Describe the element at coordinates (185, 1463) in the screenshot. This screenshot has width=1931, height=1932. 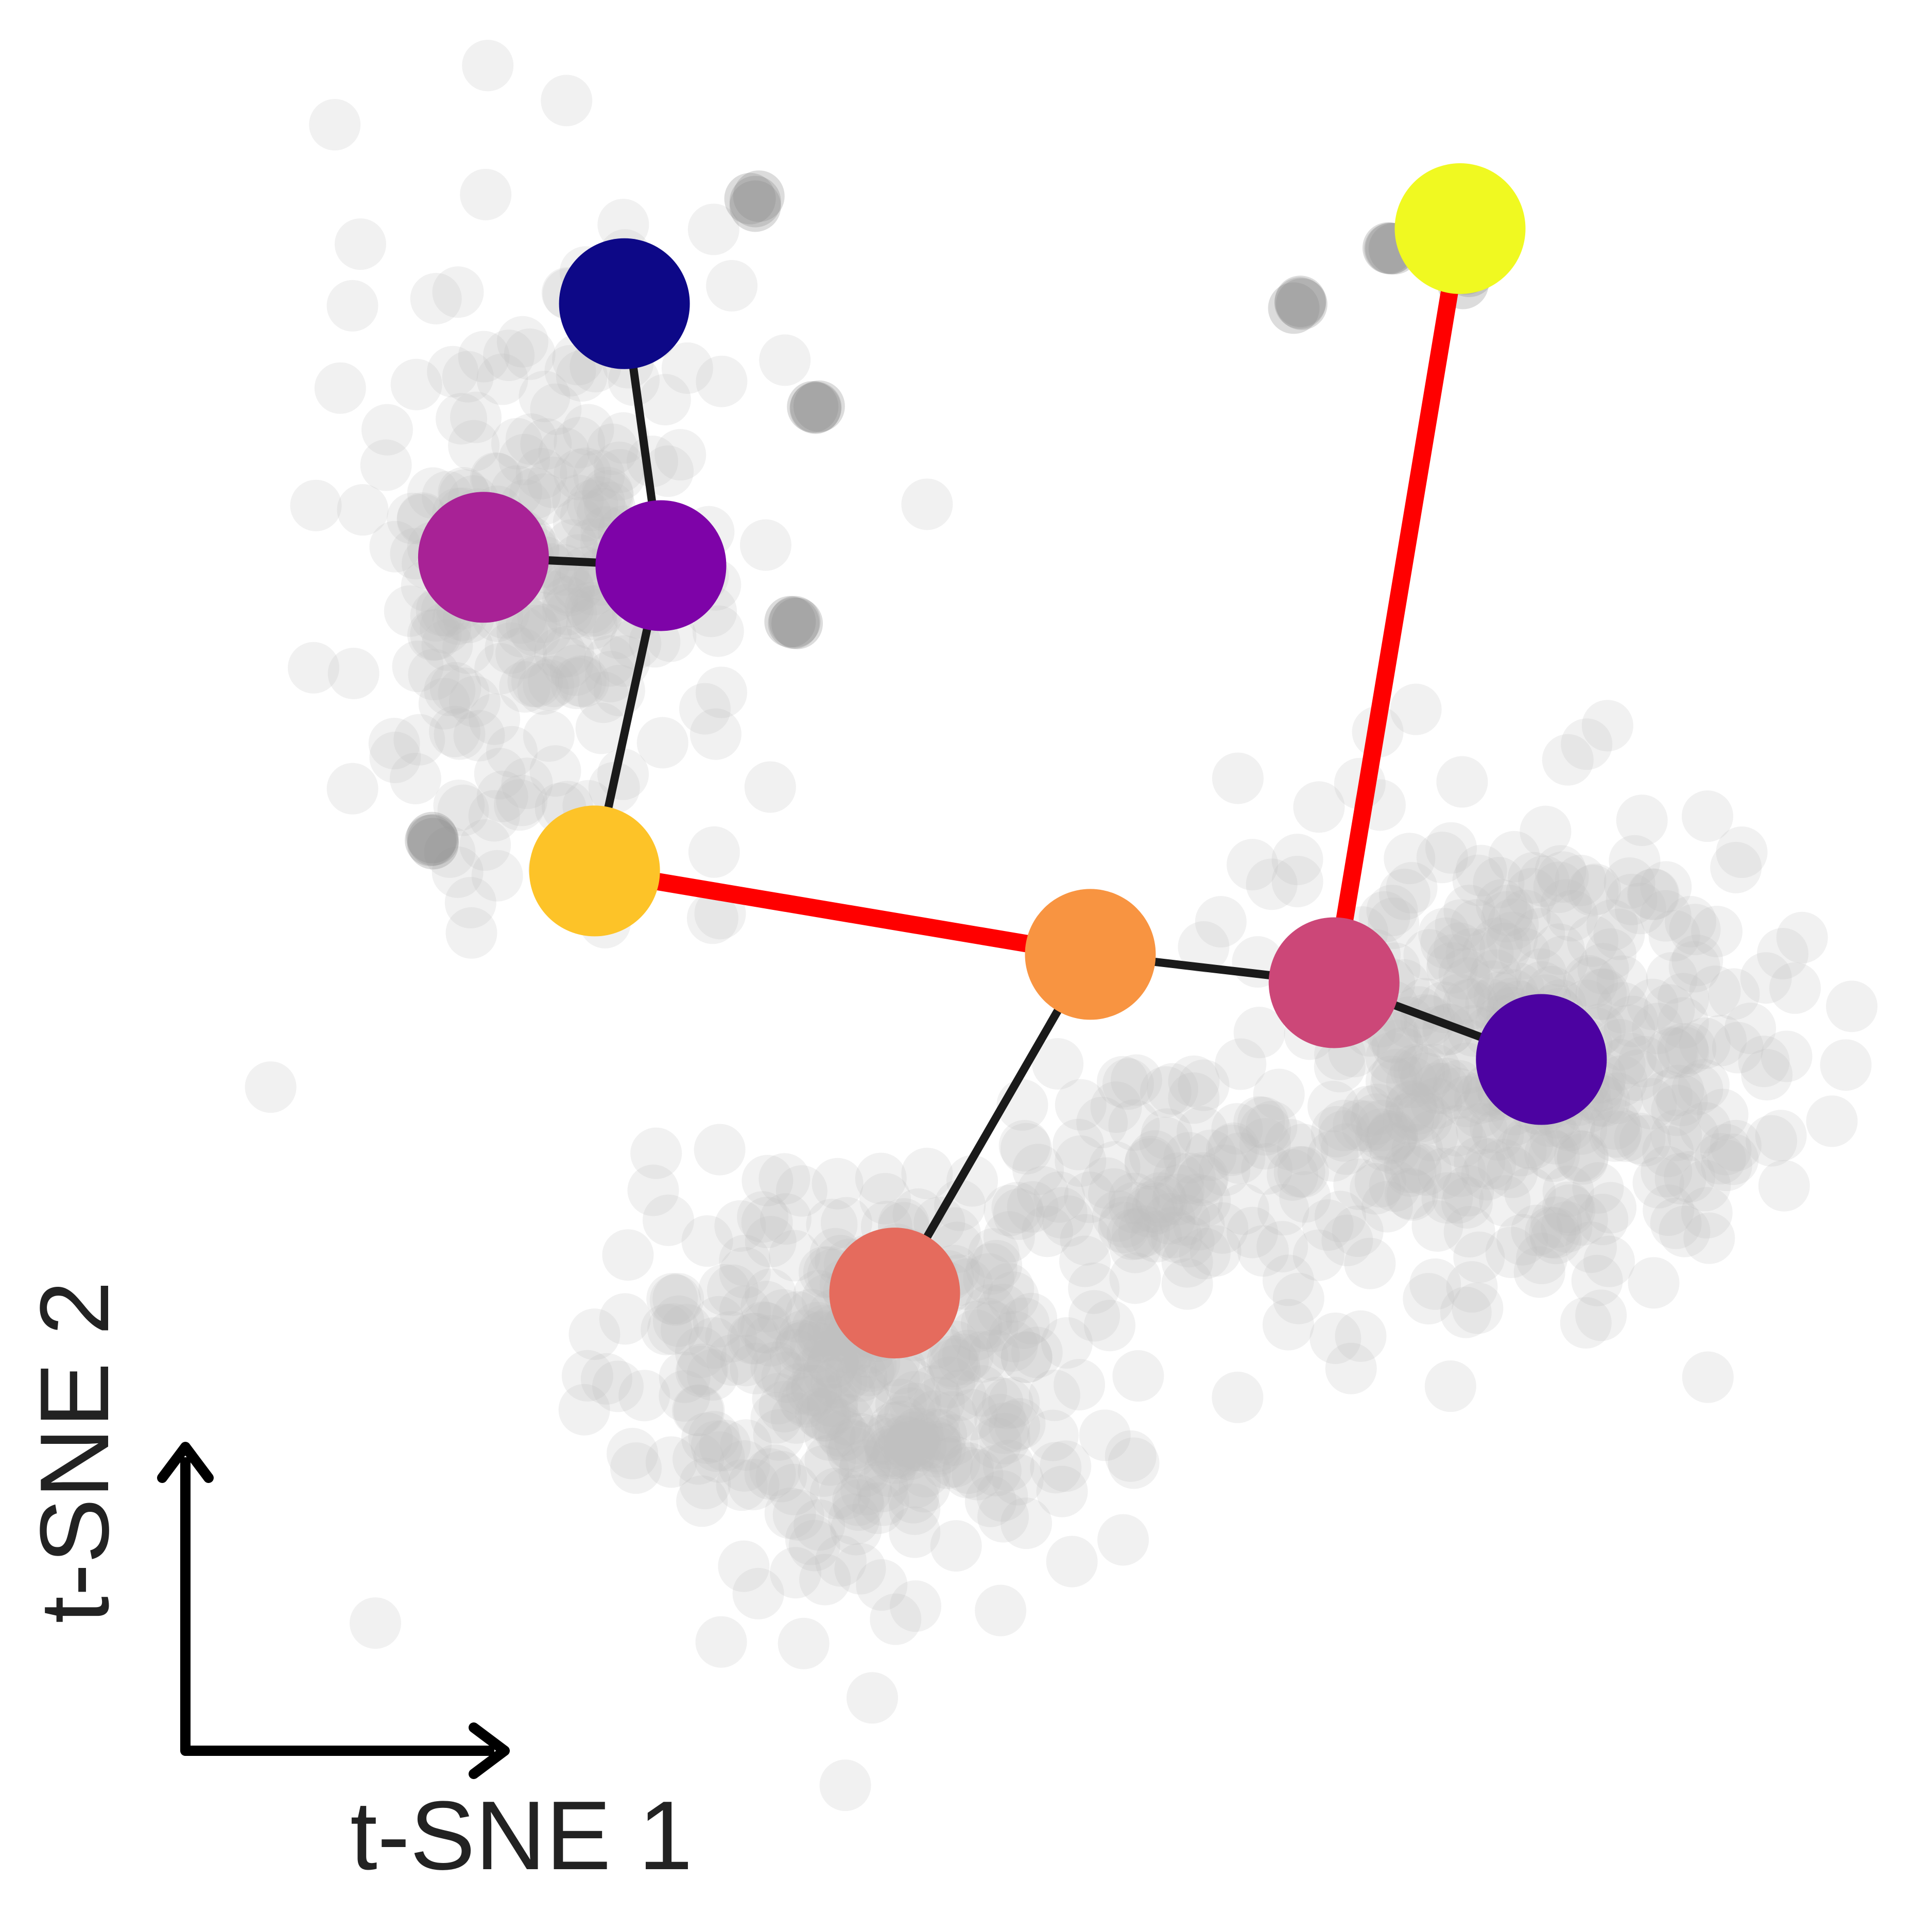
I see `y-axis-arrowhead` at that location.